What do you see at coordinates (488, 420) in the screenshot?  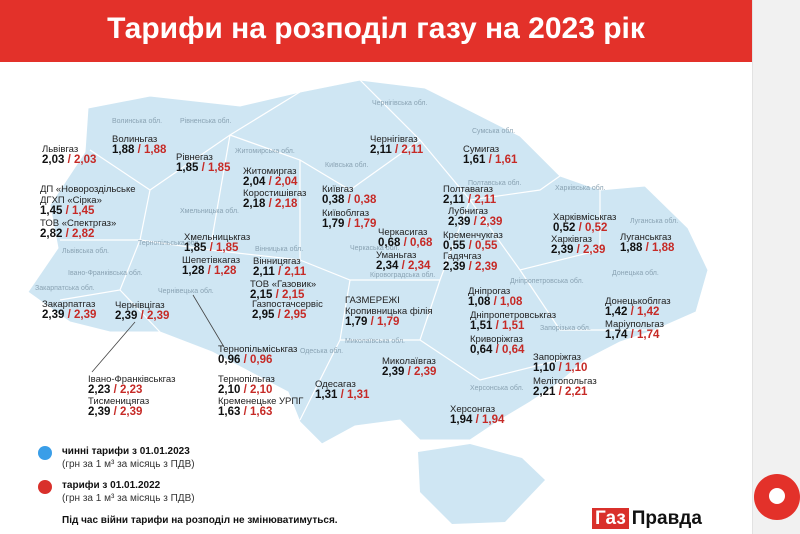 I see `tariff-2022: 1,94` at bounding box center [488, 420].